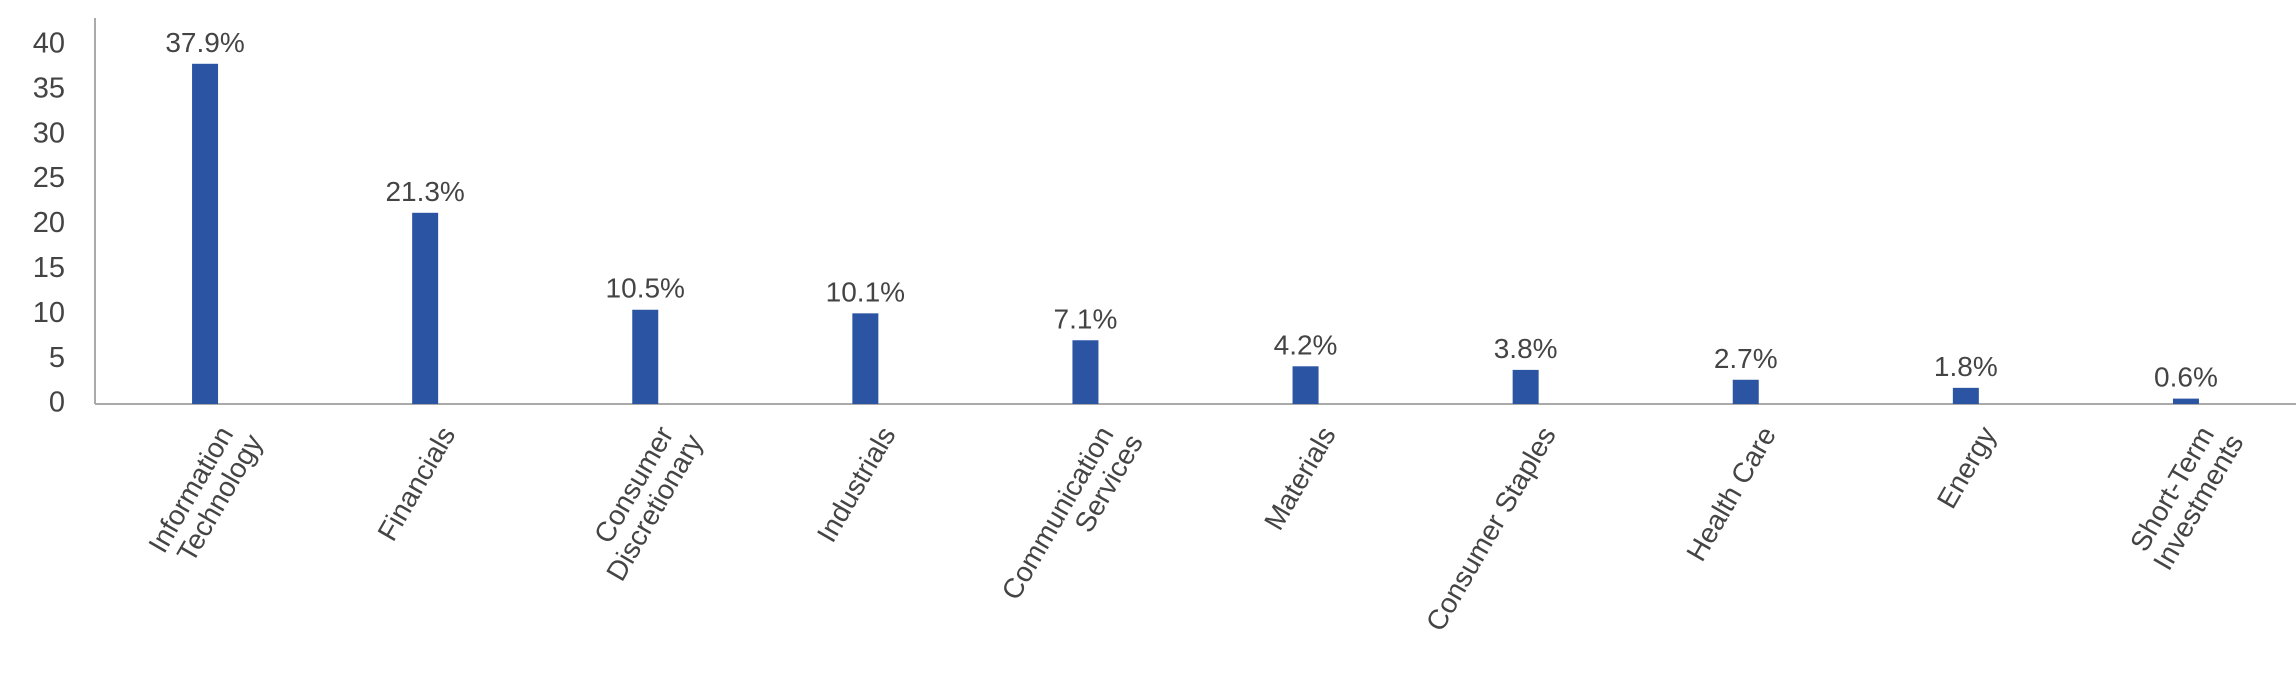 The height and width of the screenshot is (692, 2296). Describe the element at coordinates (1086, 318) in the screenshot. I see `value-label: 7.1%` at that location.